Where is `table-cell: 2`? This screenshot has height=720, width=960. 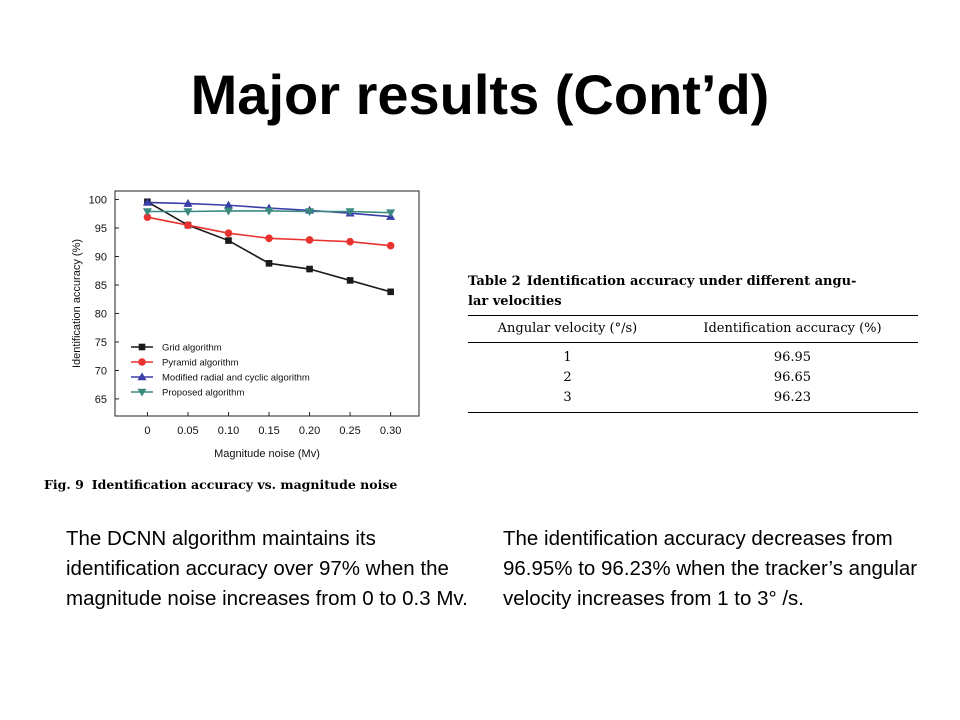
table-cell: 2 is located at coordinates (567, 377).